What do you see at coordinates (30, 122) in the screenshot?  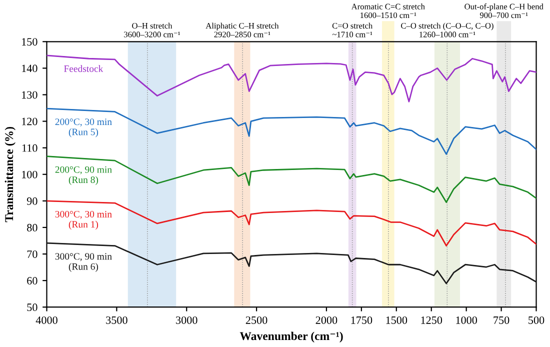 I see `y-tick-label: 120` at bounding box center [30, 122].